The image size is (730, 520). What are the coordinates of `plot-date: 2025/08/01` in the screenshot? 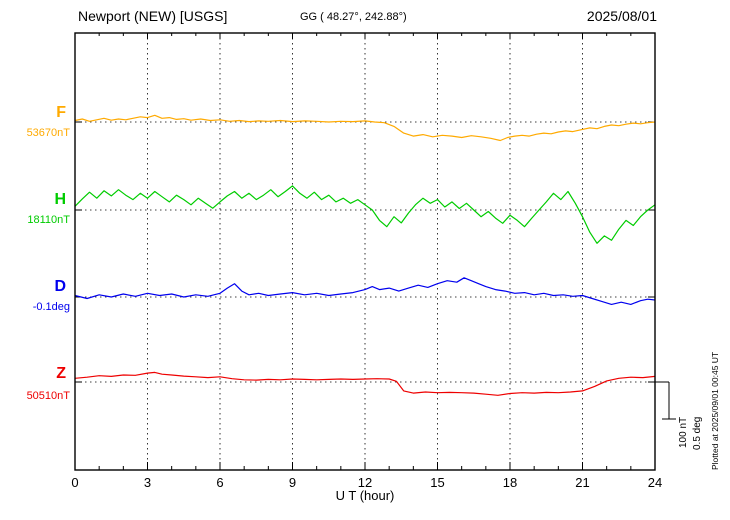 It's located at (621, 16).